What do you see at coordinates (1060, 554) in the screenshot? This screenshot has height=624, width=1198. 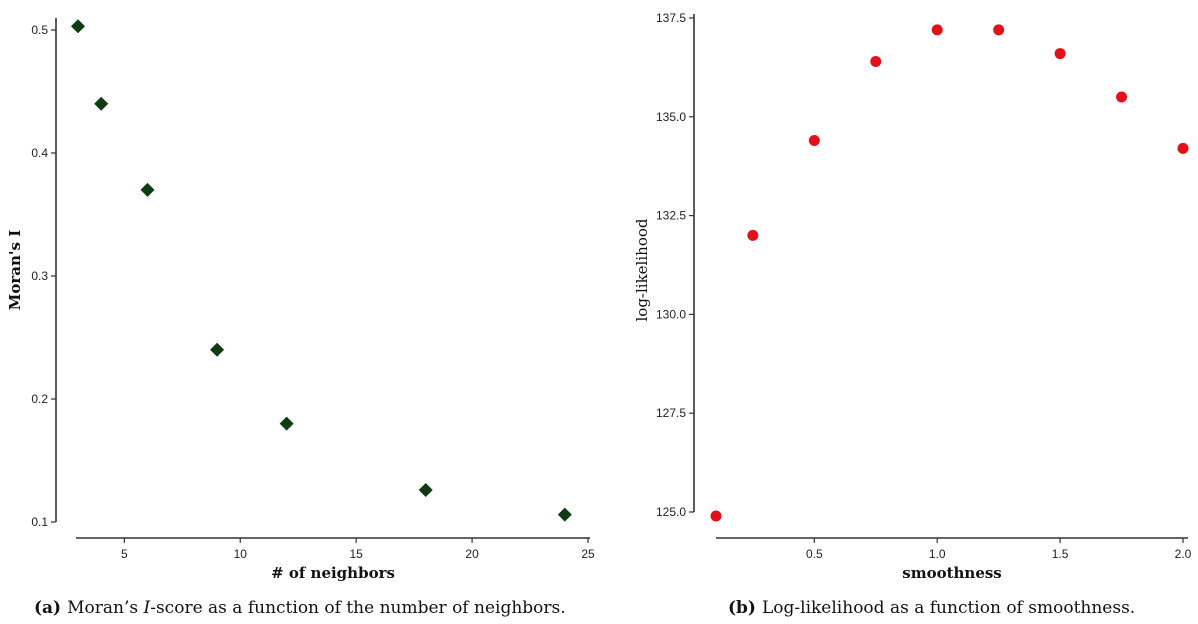 I see `x-tick-label: 1.5` at bounding box center [1060, 554].